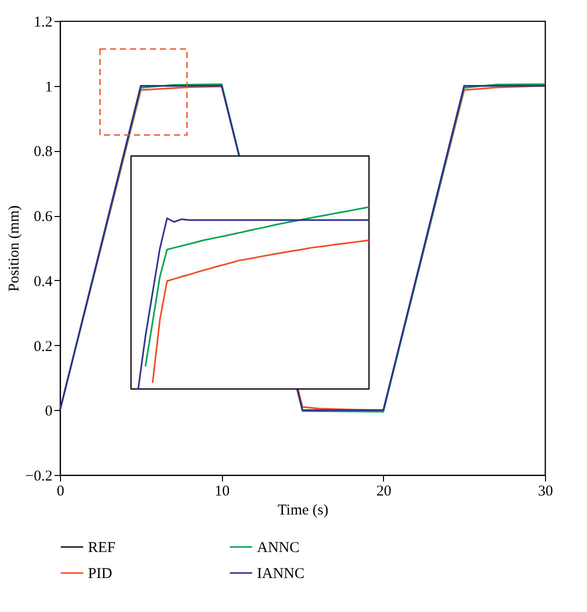 The height and width of the screenshot is (612, 587). I want to click on x-tick-label: 20, so click(384, 492).